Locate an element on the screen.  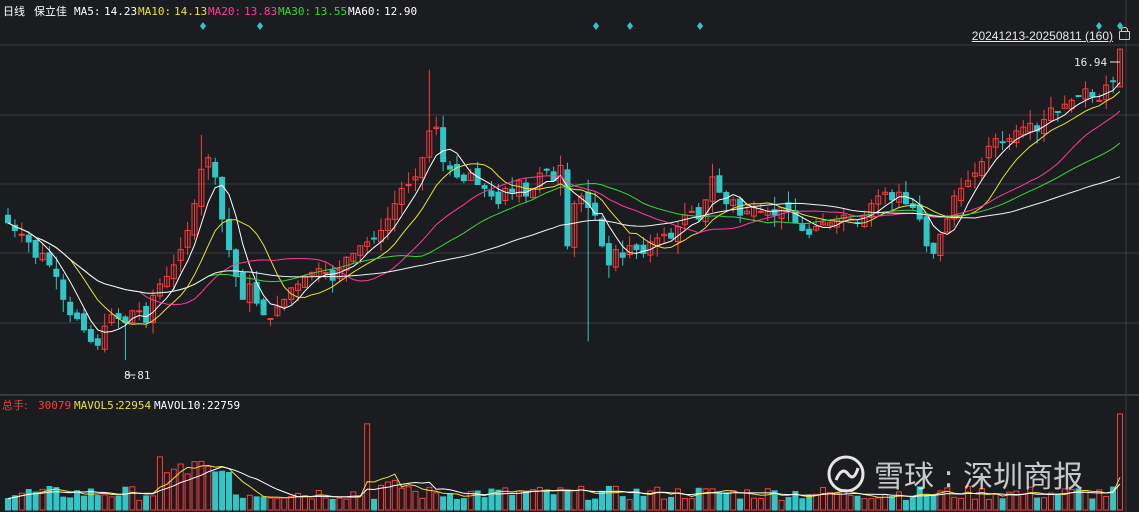
mavol5-line is located at coordinates (564, 482).